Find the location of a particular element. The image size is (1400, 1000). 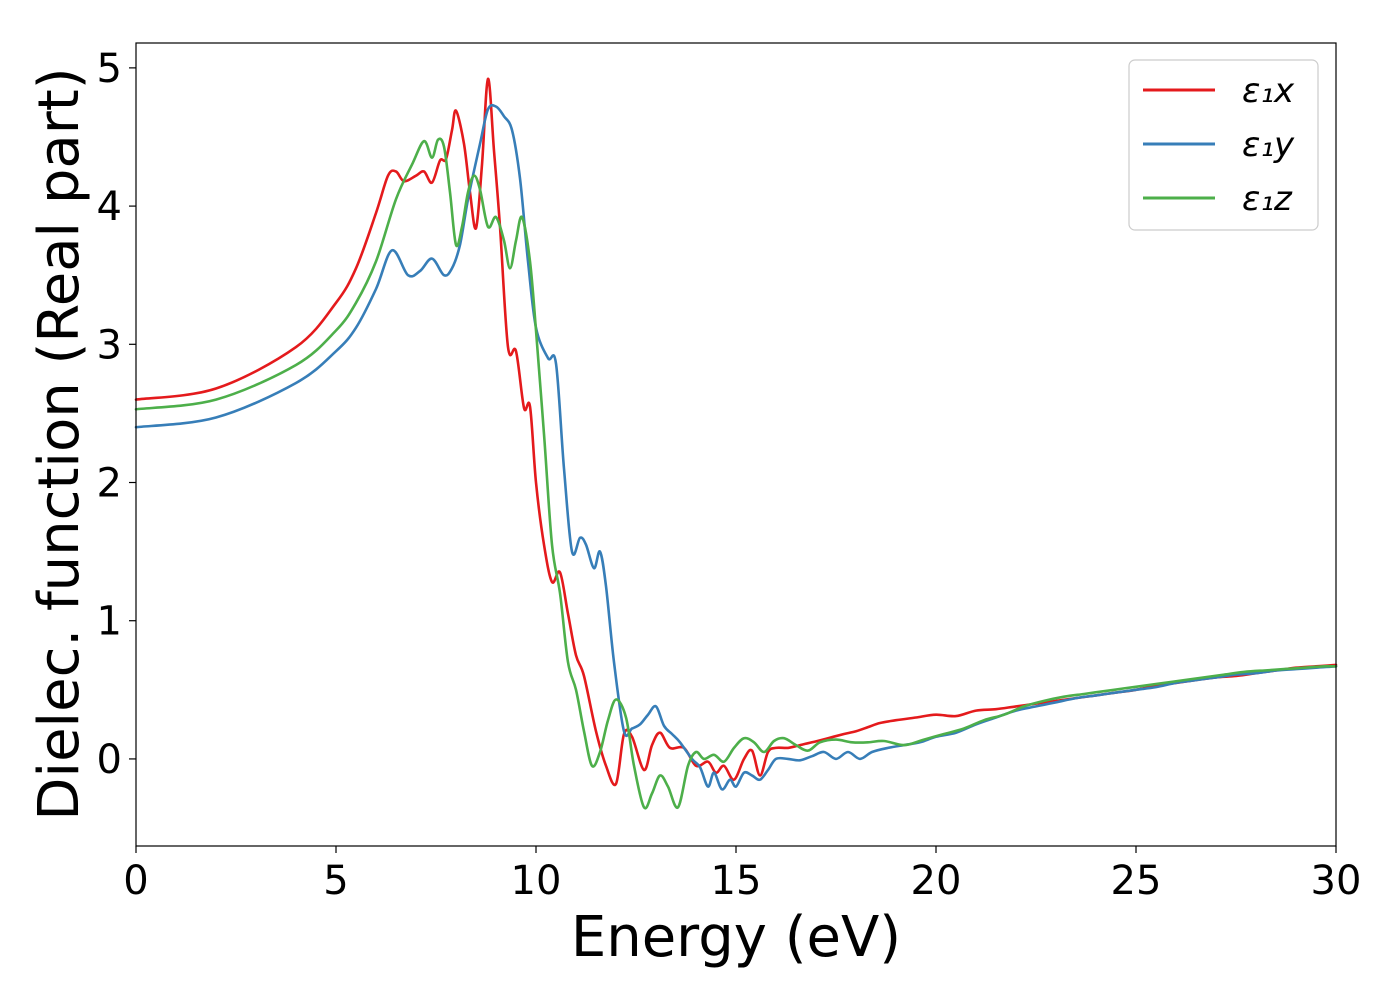

y-tick-label: 0 is located at coordinates (109, 760).